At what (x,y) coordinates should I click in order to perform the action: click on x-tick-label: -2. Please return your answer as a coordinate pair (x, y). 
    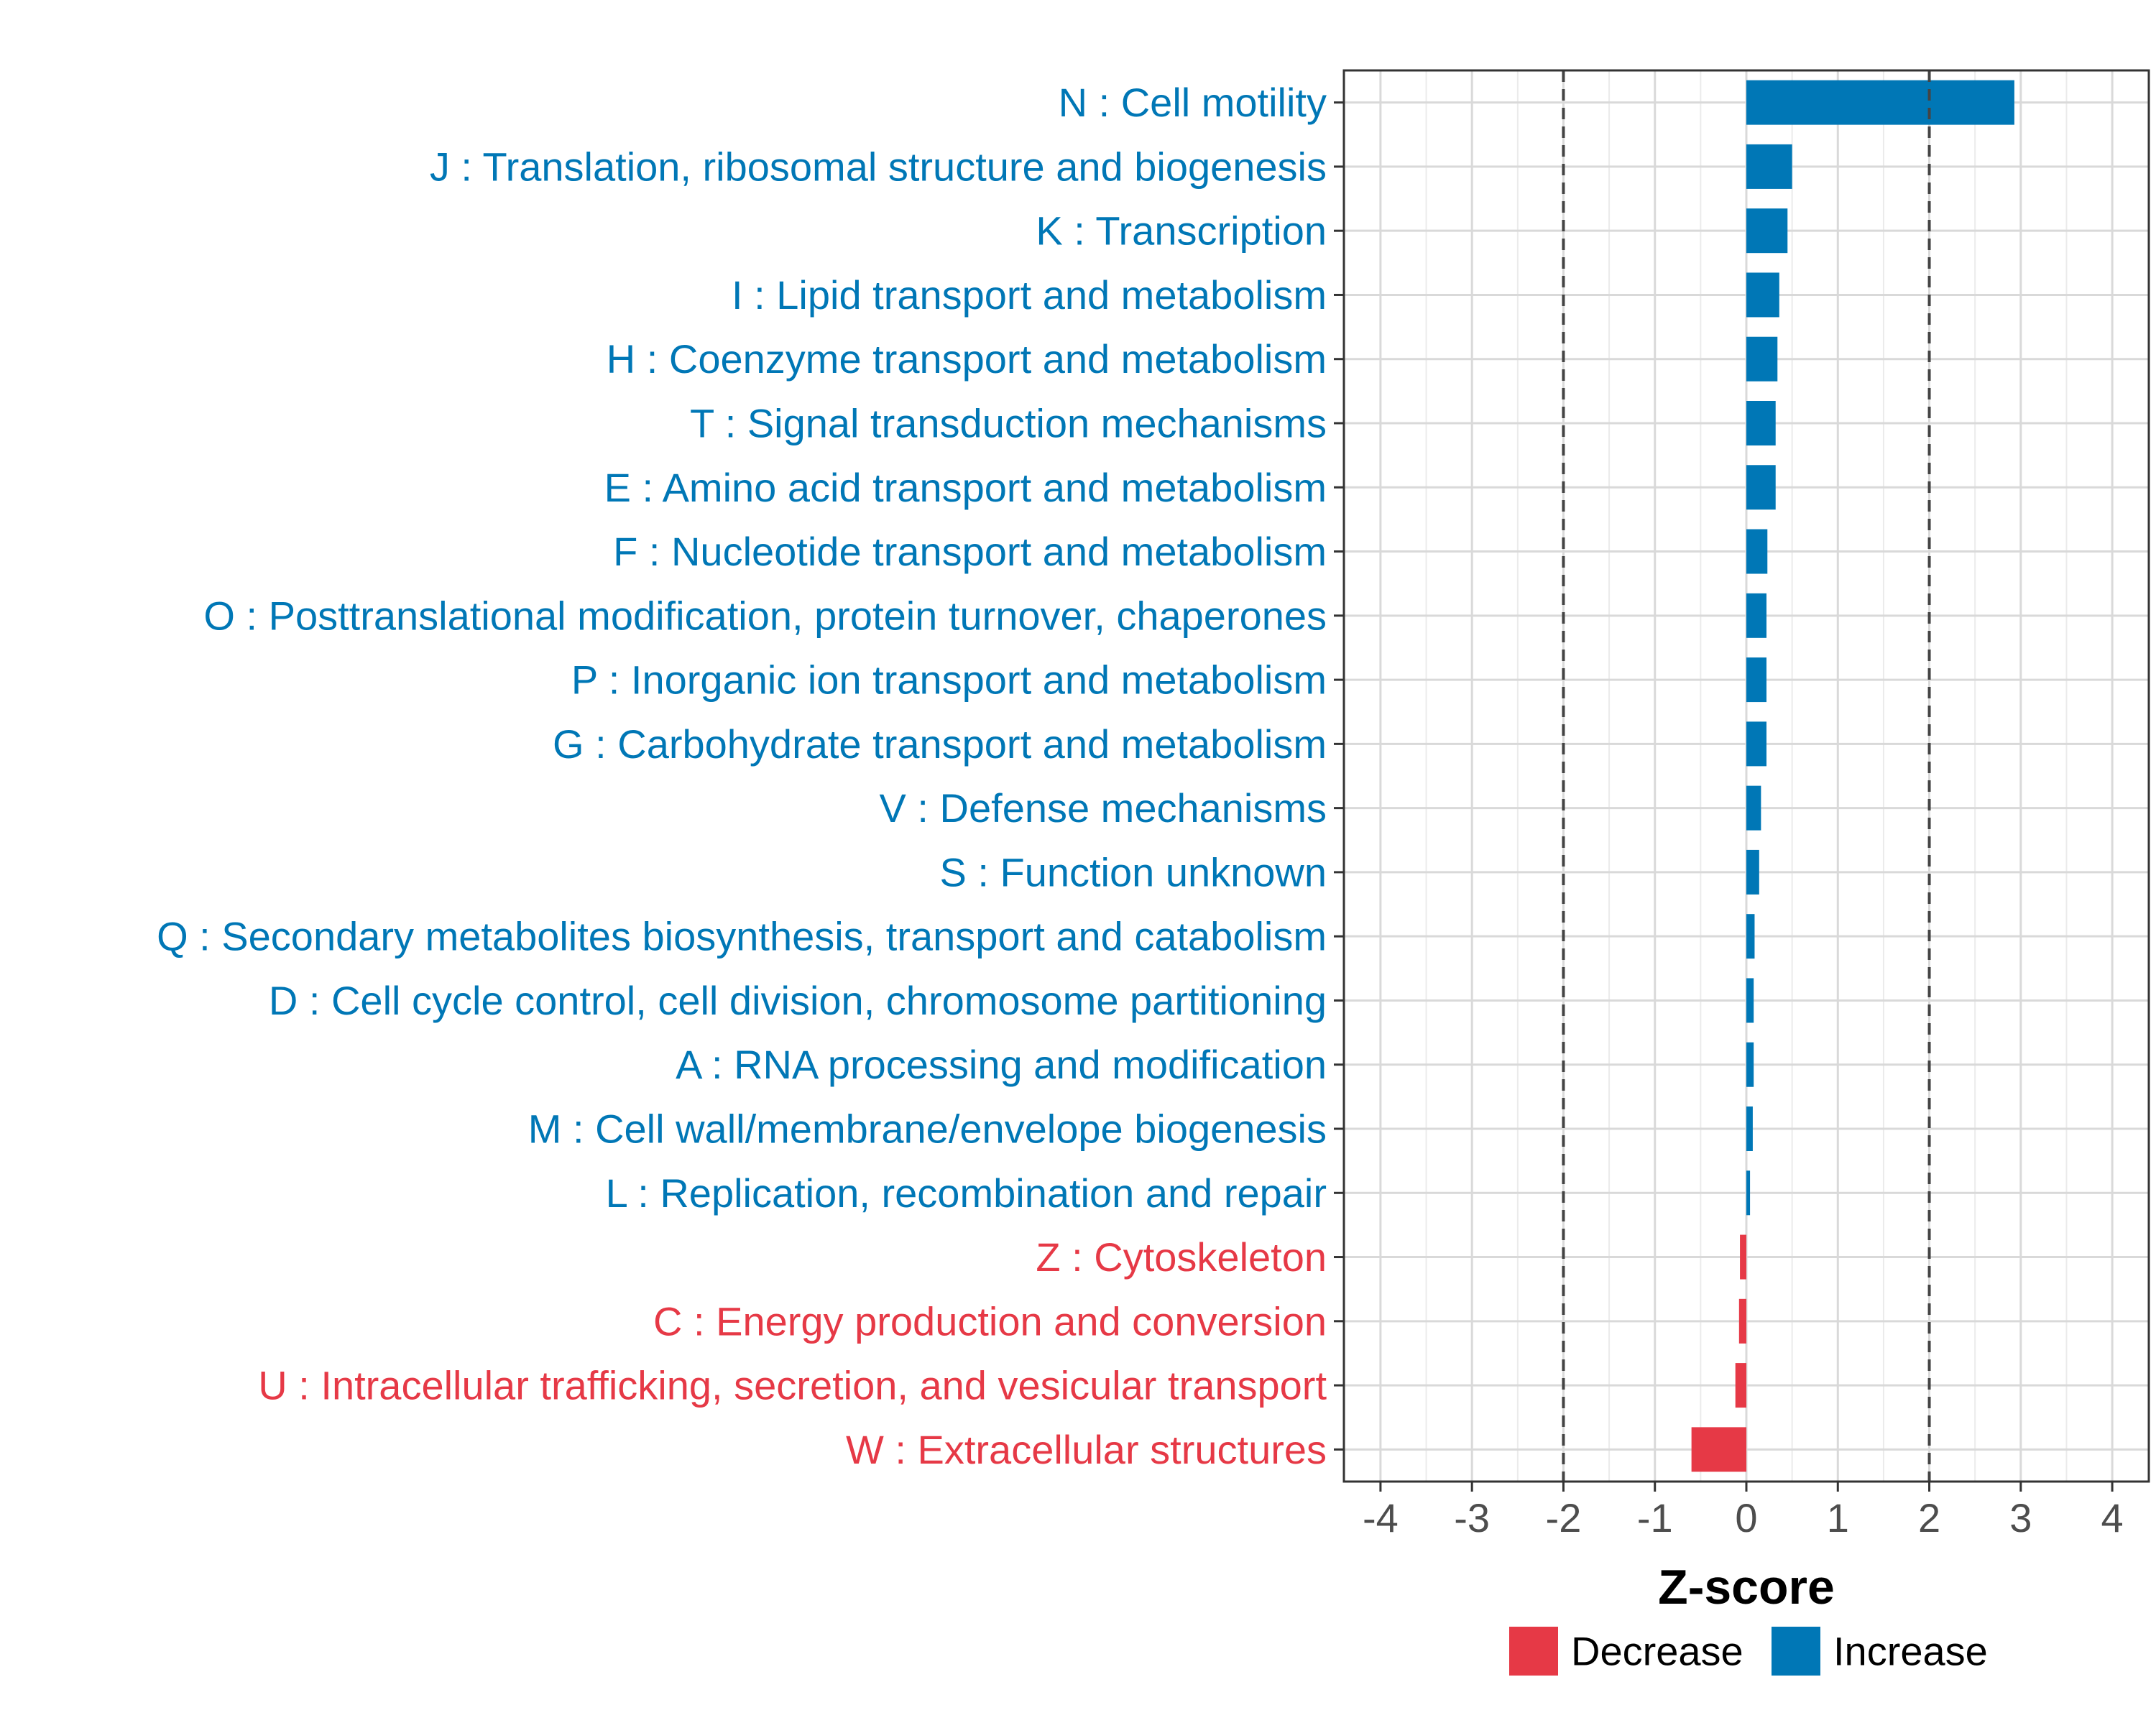
    Looking at the image, I should click on (1564, 1518).